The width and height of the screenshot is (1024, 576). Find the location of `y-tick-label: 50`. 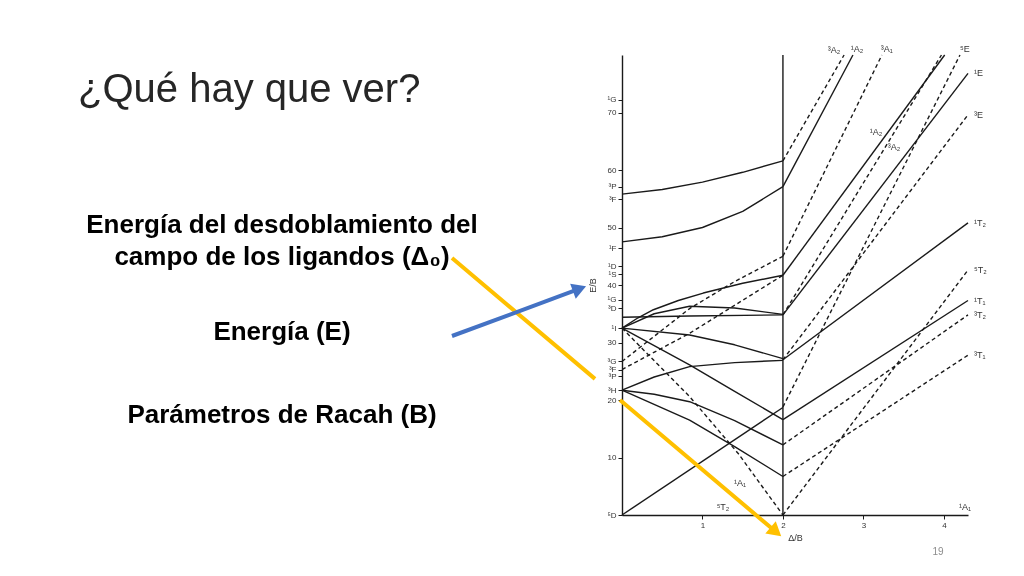

y-tick-label: 50 is located at coordinates (612, 227).